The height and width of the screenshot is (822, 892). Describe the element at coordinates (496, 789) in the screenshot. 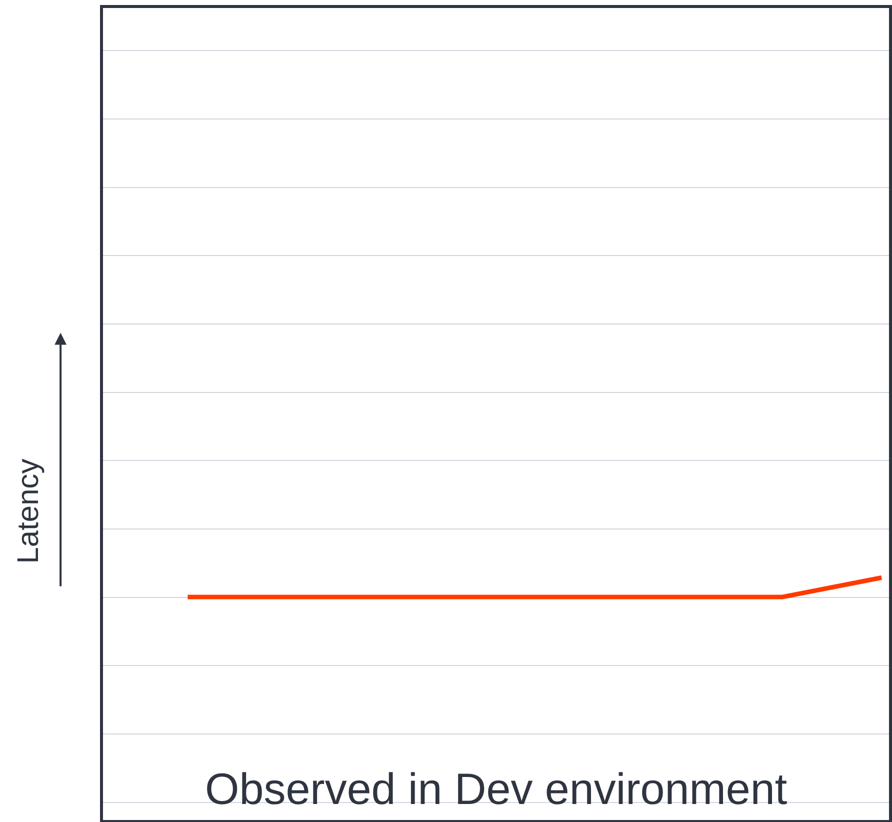

I see `text: Observed in Dev environment` at that location.